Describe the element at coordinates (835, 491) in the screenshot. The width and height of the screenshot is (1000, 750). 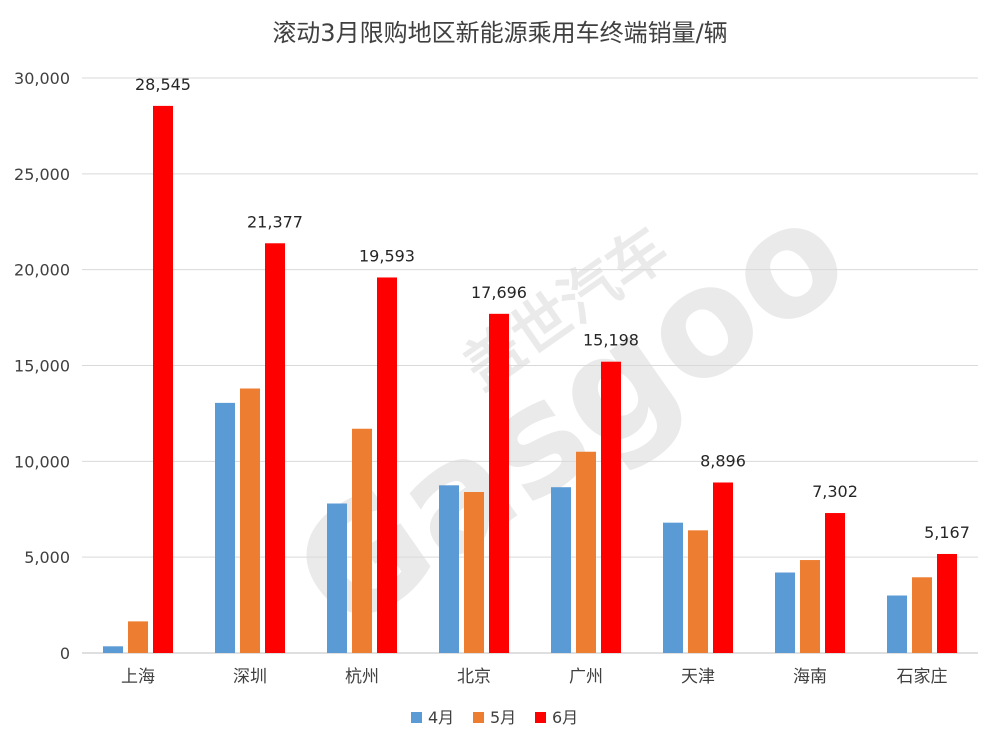
I see `data-label: 7,302` at that location.